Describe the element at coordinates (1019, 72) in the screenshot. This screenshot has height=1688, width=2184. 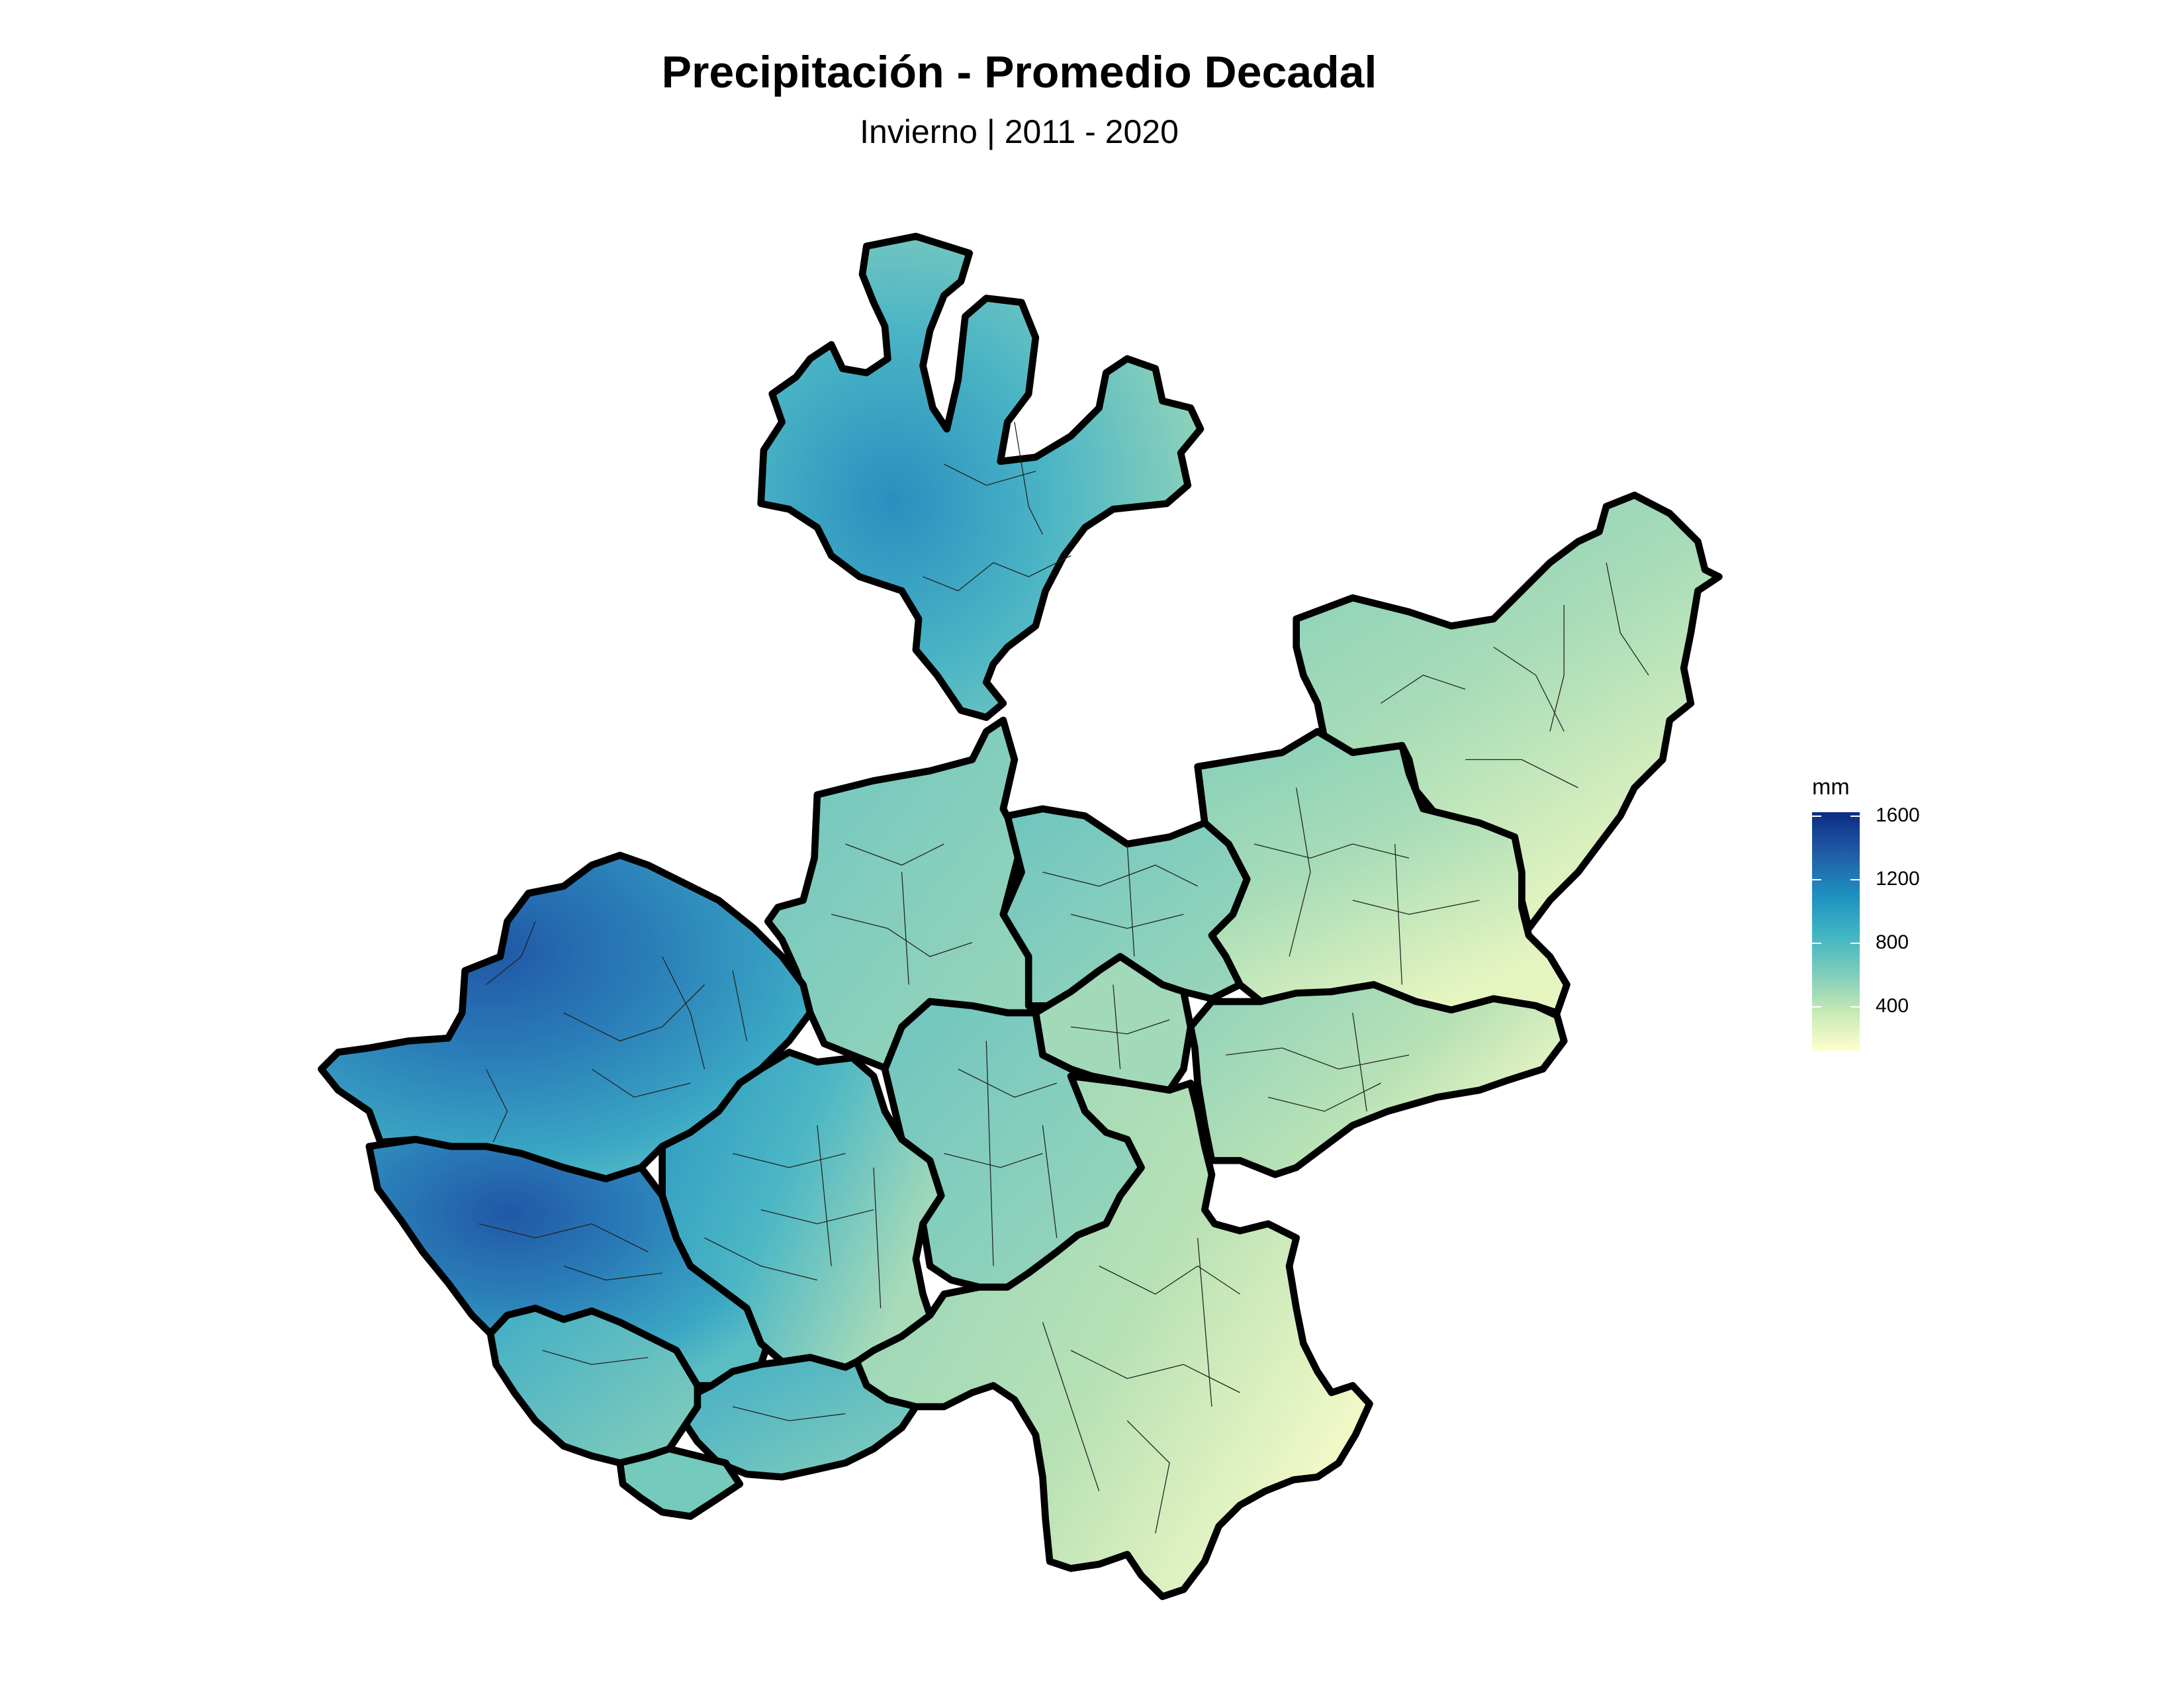
I see `map-title: Precipitación - Promedio Decadal` at that location.